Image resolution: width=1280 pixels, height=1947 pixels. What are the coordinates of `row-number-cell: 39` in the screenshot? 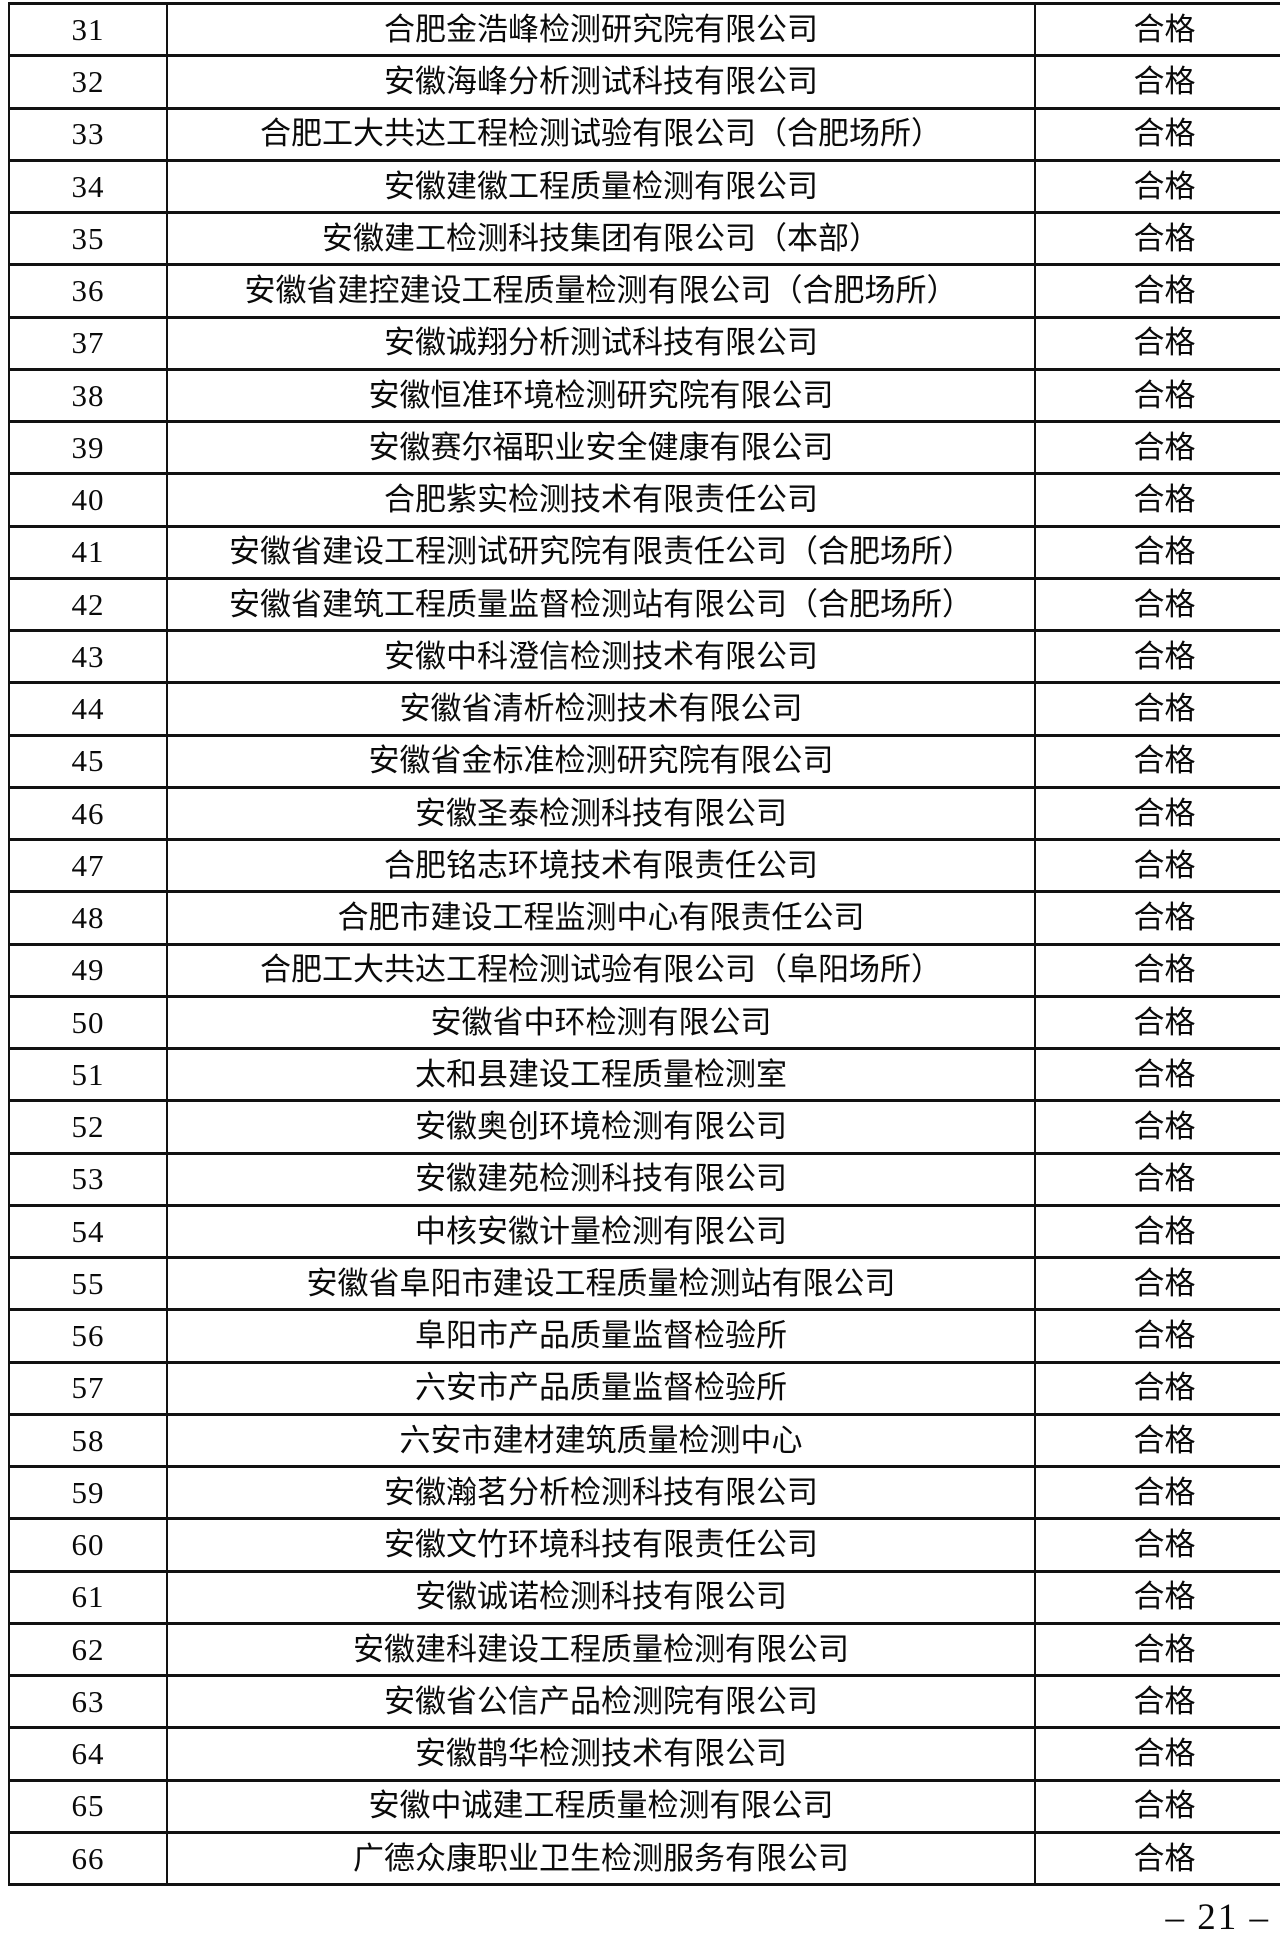 It's located at (88, 447).